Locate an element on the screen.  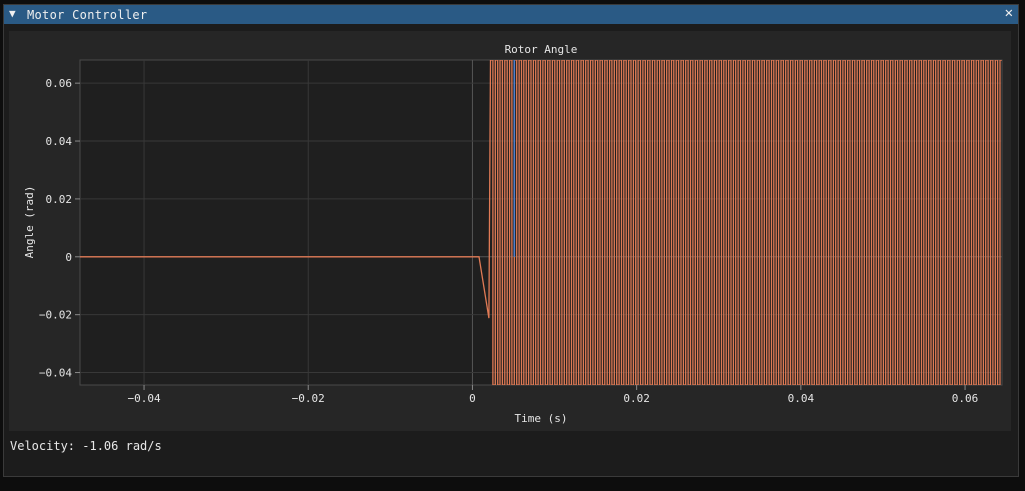
x-tick-label: 0.06 is located at coordinates (965, 398).